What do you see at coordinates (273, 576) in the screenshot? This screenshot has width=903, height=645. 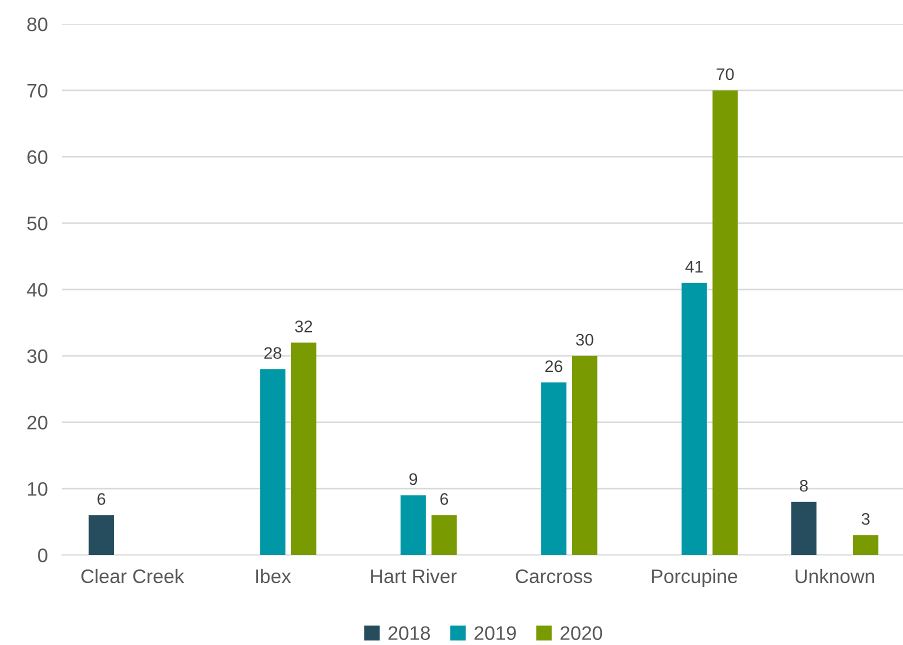 I see `x-tick-label: Ibex` at bounding box center [273, 576].